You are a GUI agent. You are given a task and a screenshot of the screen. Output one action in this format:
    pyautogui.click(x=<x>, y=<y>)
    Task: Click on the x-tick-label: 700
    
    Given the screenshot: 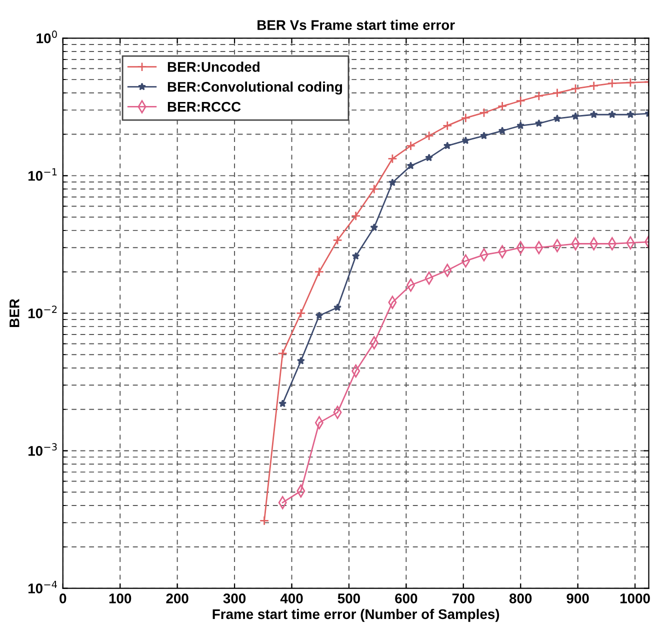 What is the action you would take?
    pyautogui.click(x=463, y=599)
    